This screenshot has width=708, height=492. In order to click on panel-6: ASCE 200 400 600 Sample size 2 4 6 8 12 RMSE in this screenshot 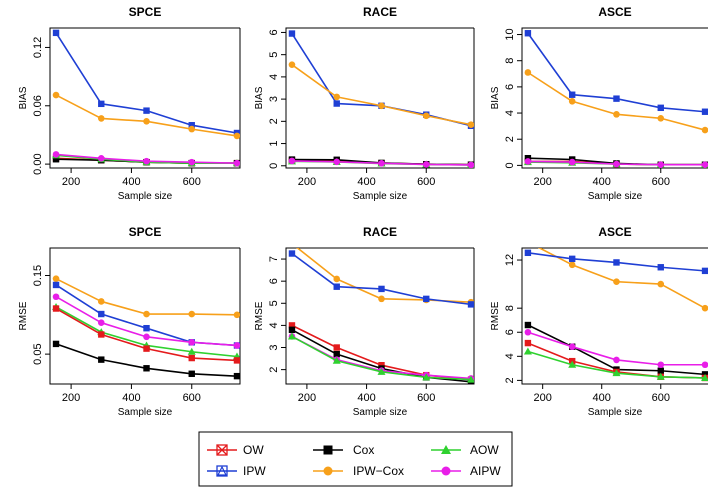, I will do `click(599, 321)`.